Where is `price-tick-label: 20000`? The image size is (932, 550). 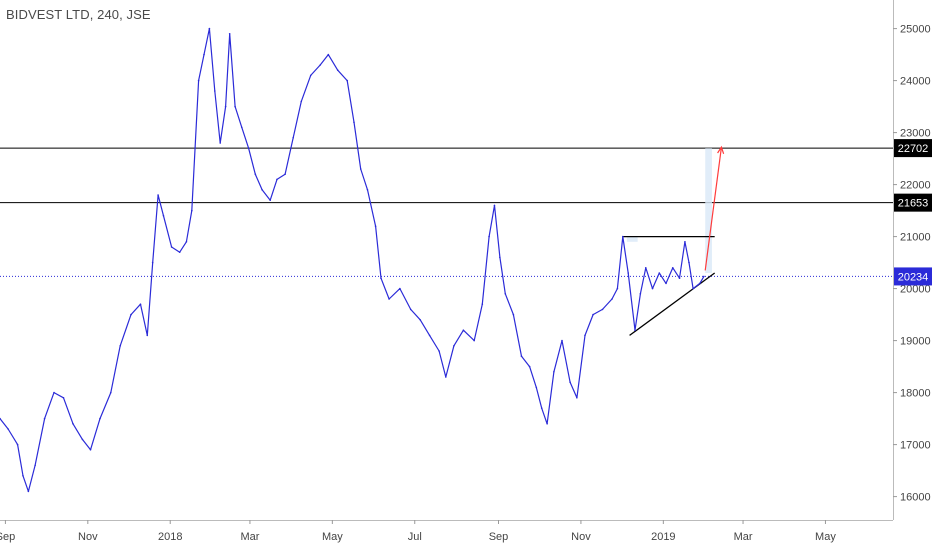
price-tick-label: 20000 is located at coordinates (915, 290).